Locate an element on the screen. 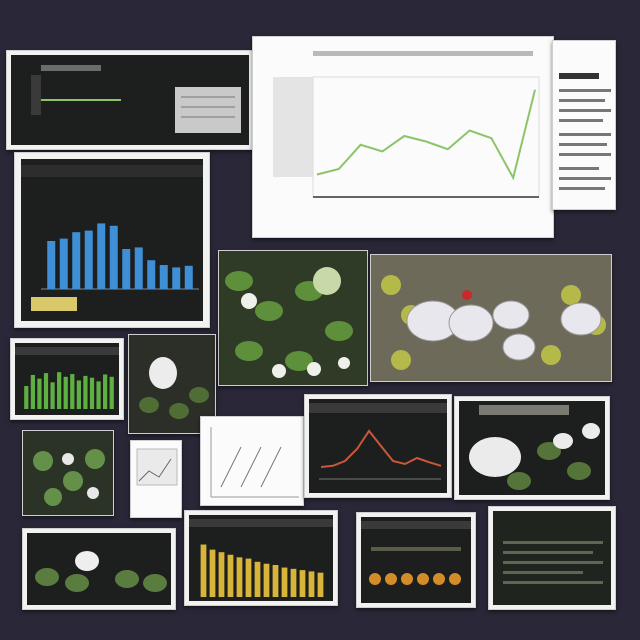 Image resolution: width=640 pixels, height=640 pixels. panel-leafy-left is located at coordinates (68, 473).